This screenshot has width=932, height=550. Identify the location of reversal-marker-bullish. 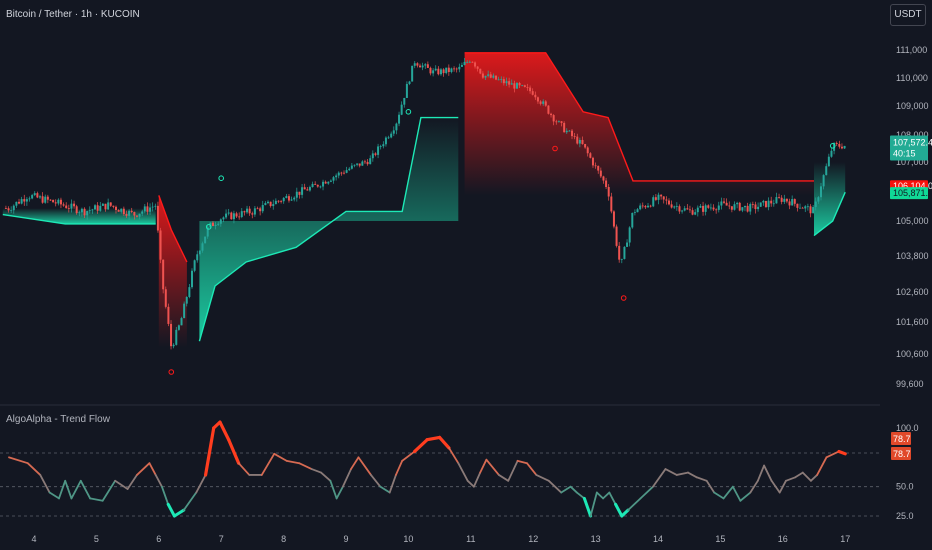
(832, 146).